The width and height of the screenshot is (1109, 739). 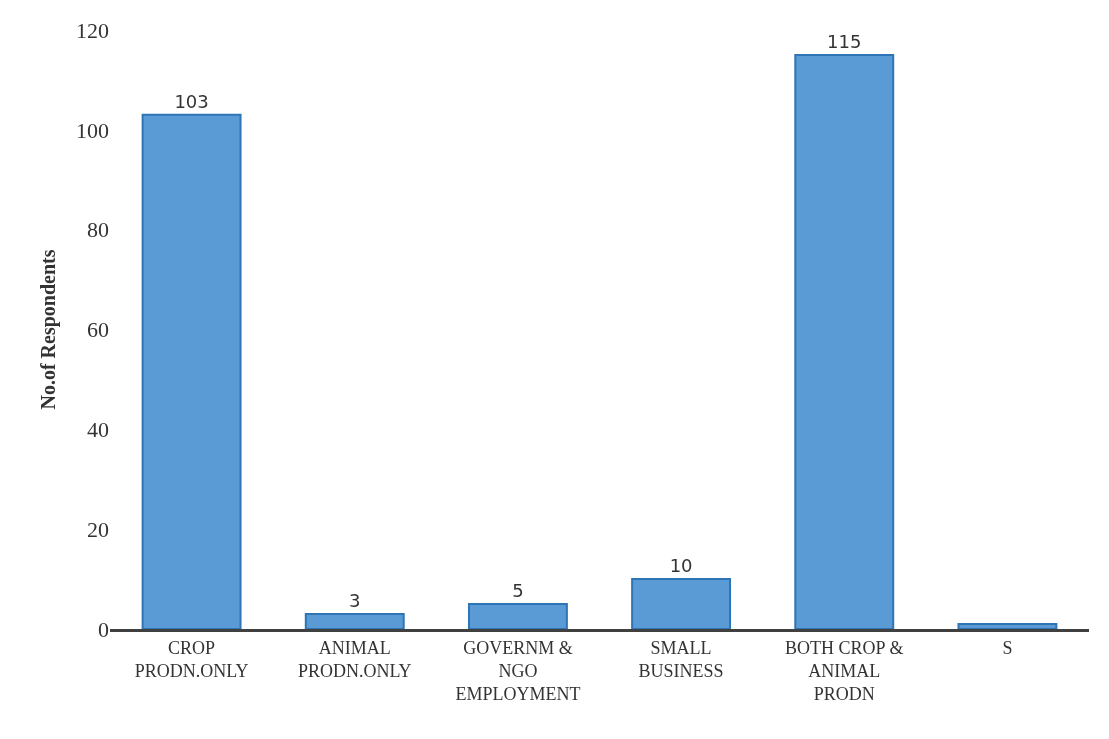 I want to click on y-axis-title: No.of Respondents, so click(x=48, y=329).